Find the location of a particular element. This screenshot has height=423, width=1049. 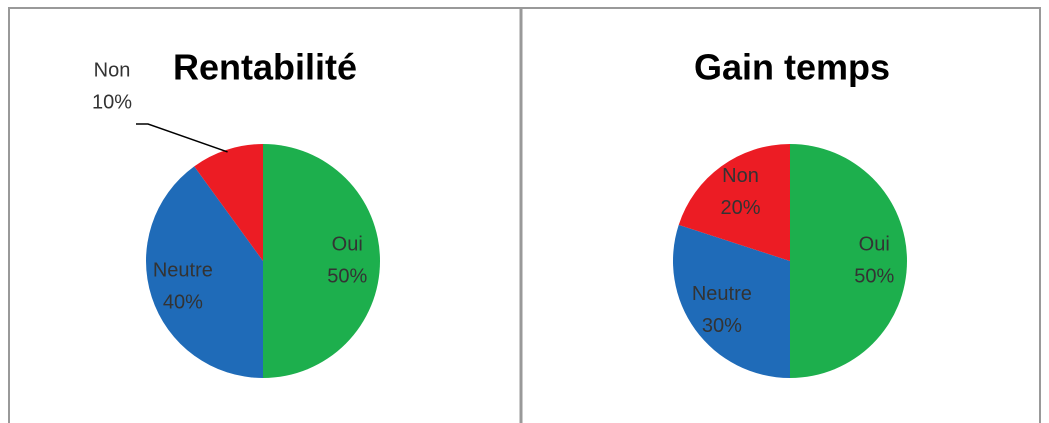

chart-title: Rentabilité is located at coordinates (265, 67).